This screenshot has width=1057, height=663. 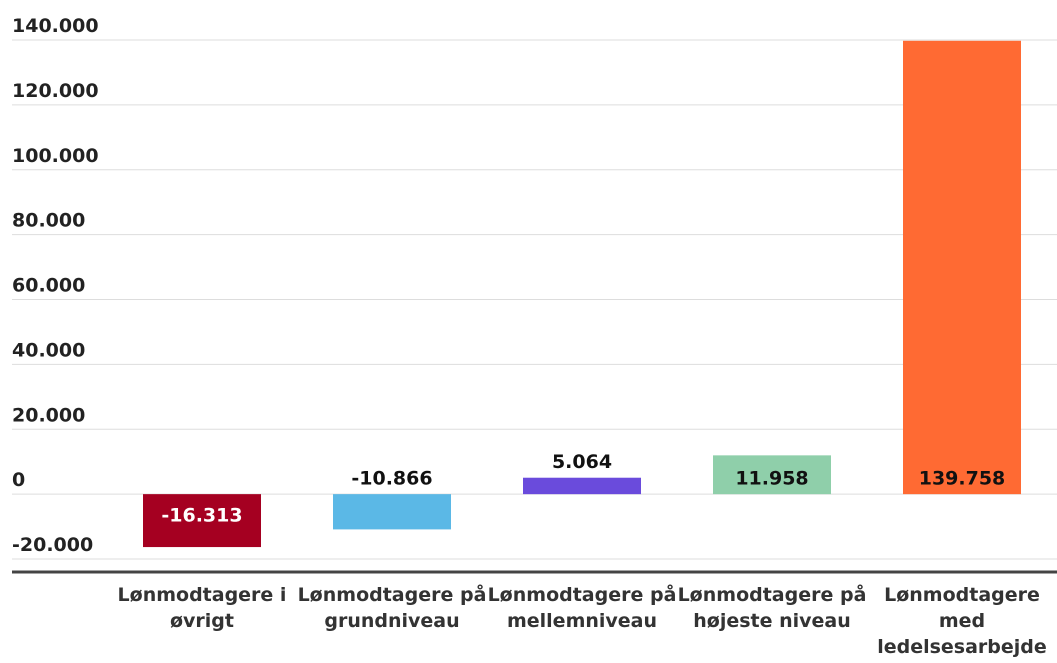 I want to click on data-label: 139.758, so click(x=962, y=479).